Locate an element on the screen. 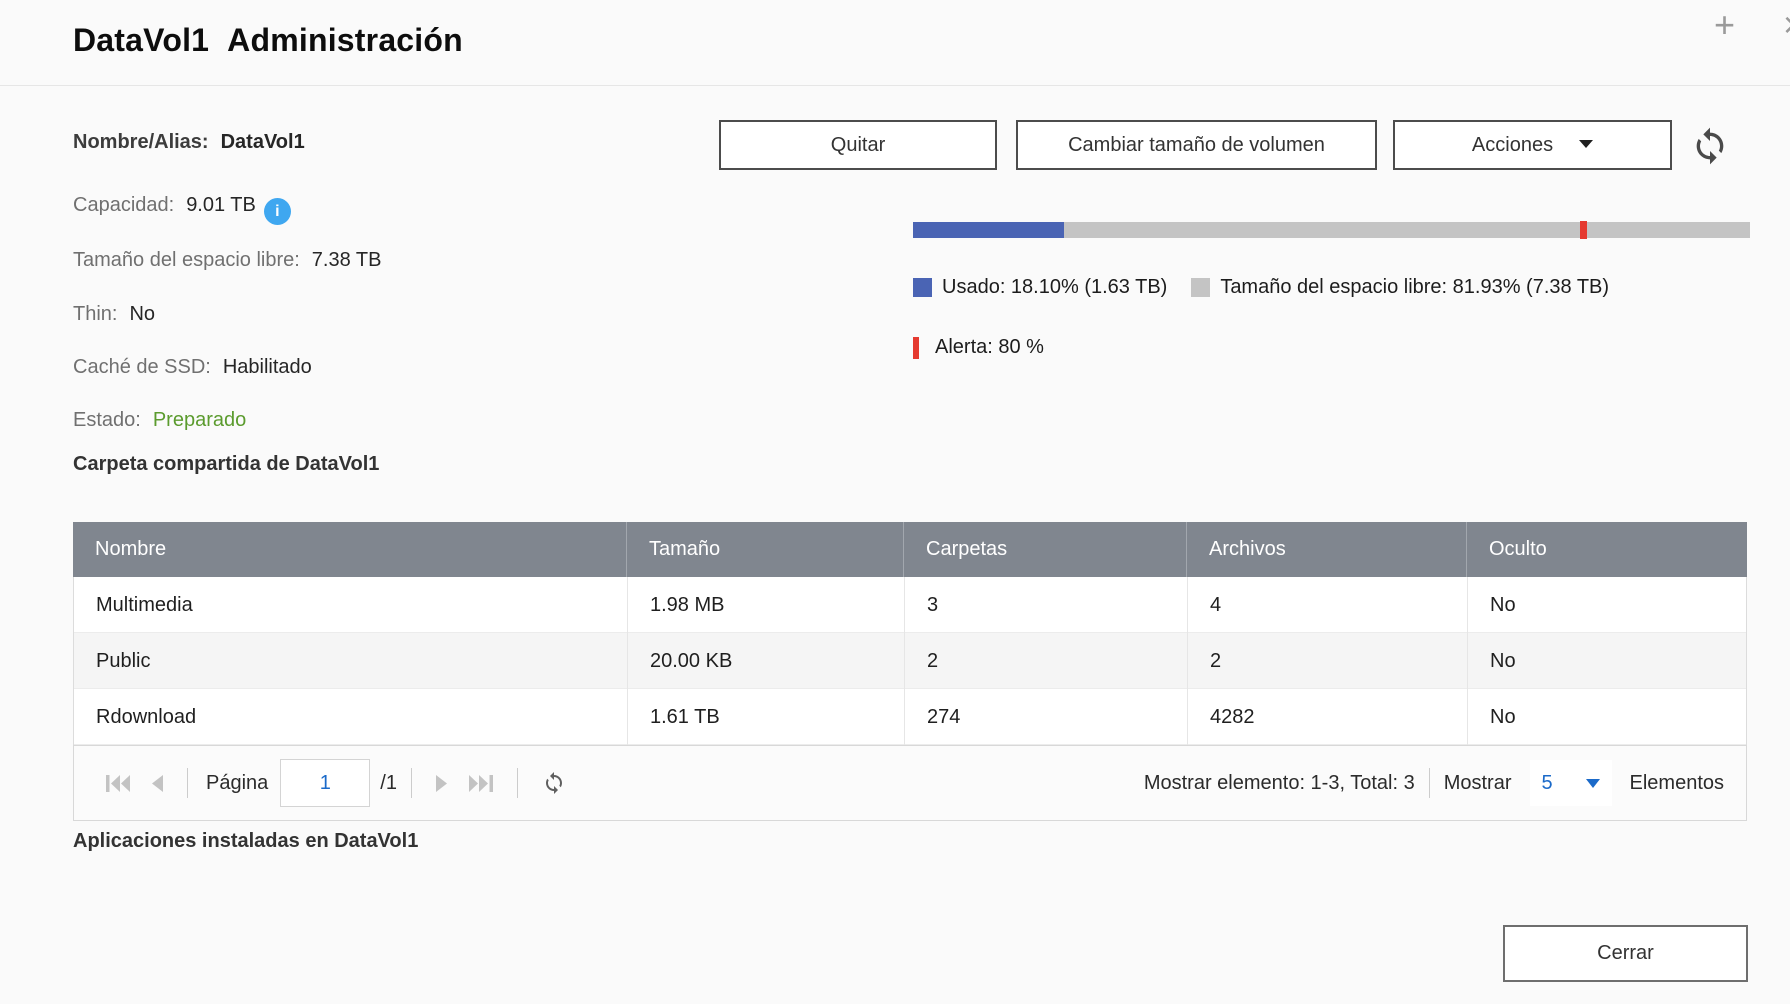 This screenshot has width=1790, height=1004. column-header-archivos: Archivos is located at coordinates (1326, 549).